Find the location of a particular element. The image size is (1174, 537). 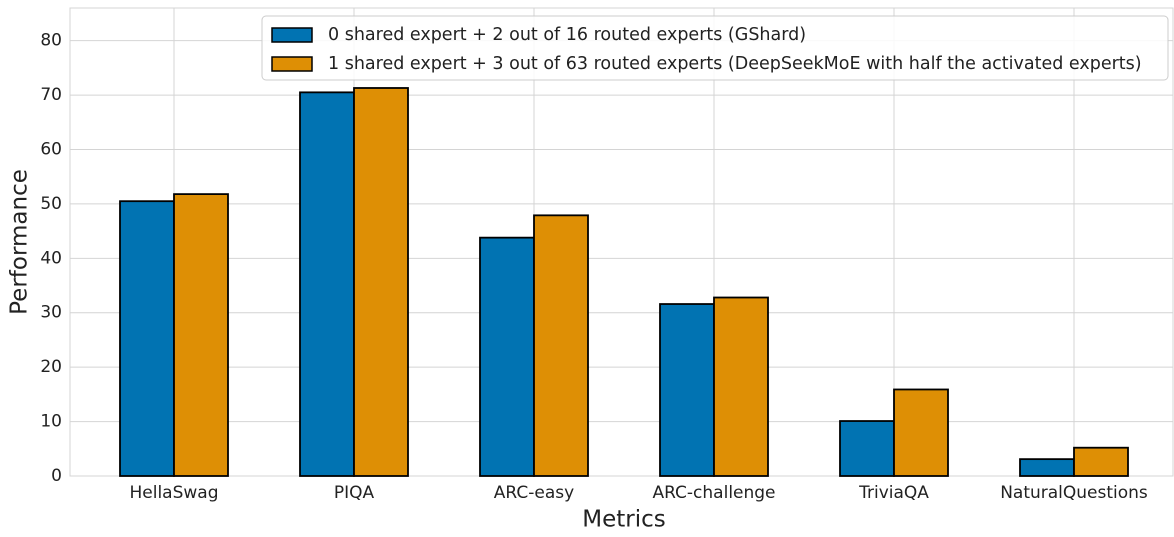

x-tick-label: ARC-challenge is located at coordinates (713, 493).